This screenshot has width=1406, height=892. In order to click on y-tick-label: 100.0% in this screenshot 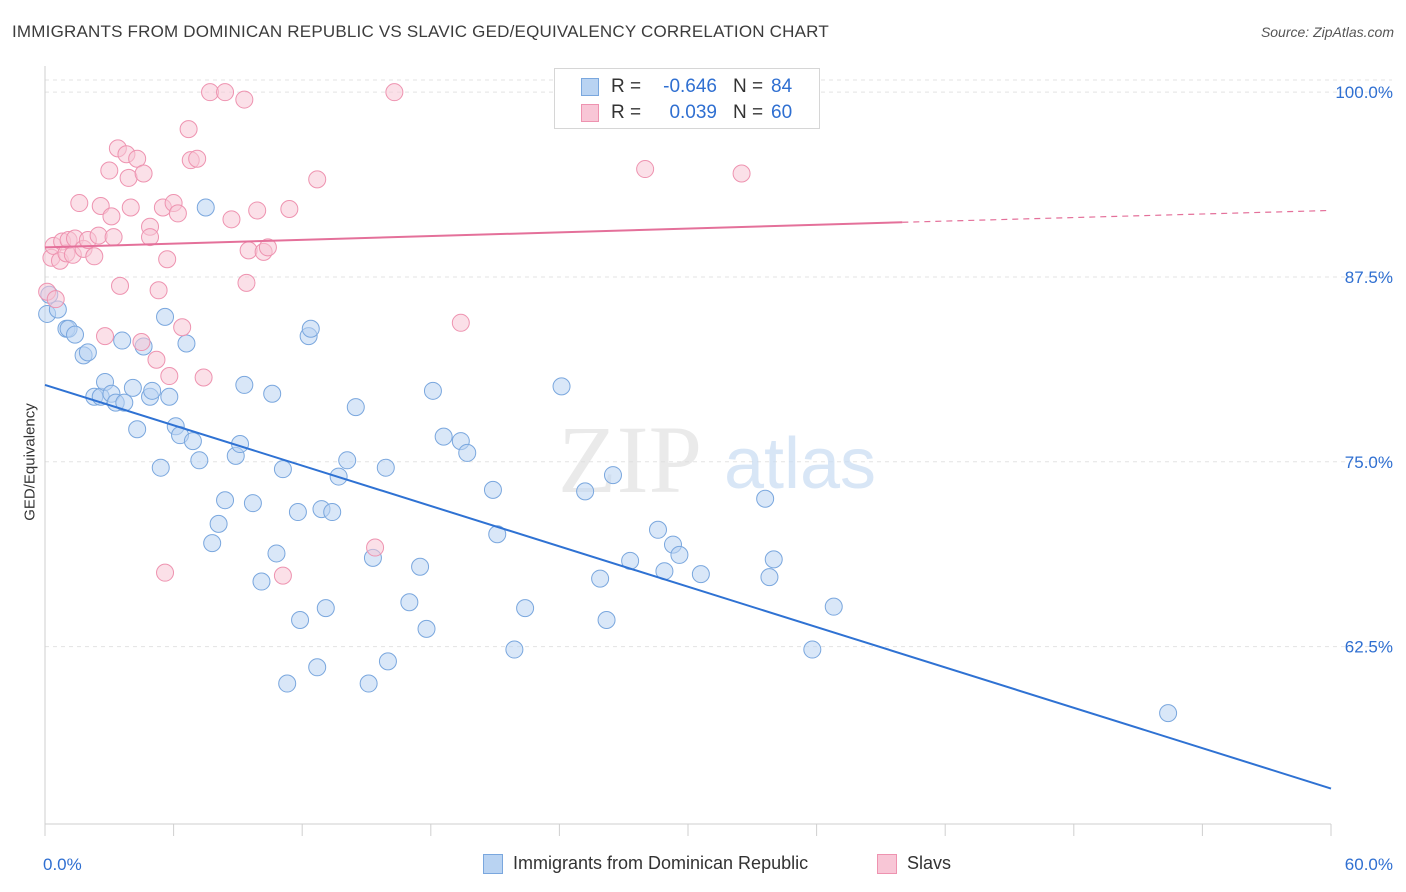, I will do `click(1364, 92)`.